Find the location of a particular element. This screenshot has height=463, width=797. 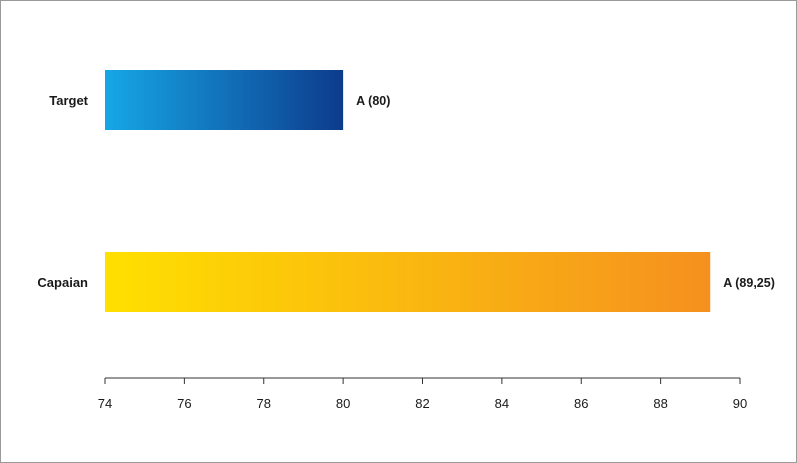

bar-capaian is located at coordinates (408, 282).